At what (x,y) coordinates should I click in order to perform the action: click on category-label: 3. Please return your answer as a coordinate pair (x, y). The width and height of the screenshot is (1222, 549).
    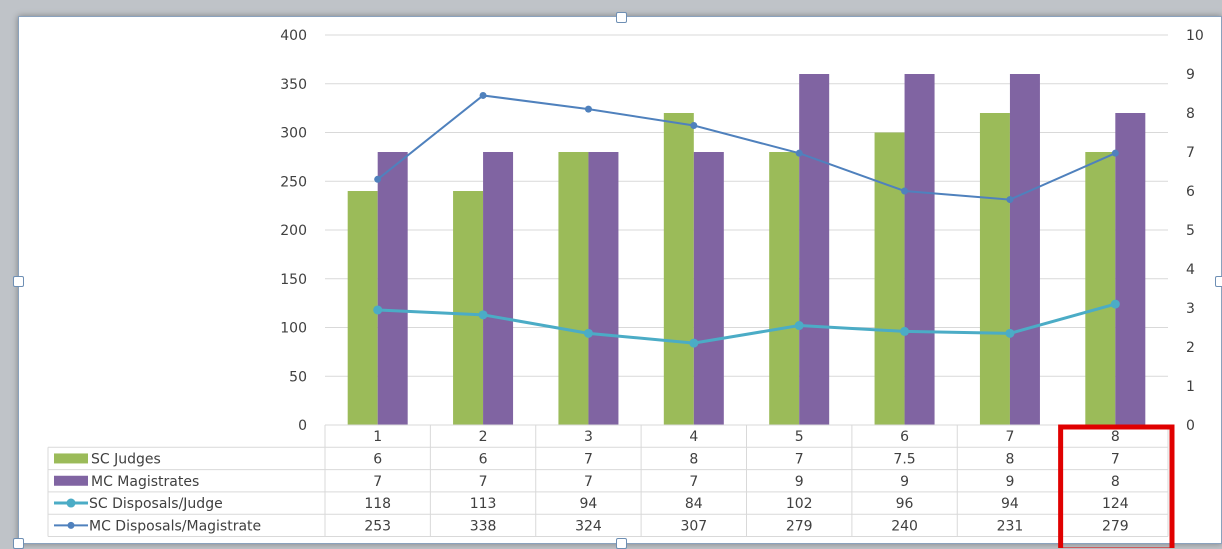
    Looking at the image, I should click on (588, 437).